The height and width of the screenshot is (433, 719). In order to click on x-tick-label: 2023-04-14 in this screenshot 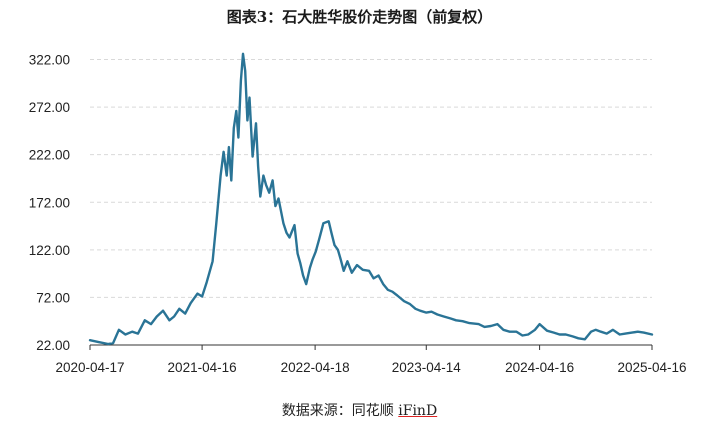, I will do `click(427, 367)`.